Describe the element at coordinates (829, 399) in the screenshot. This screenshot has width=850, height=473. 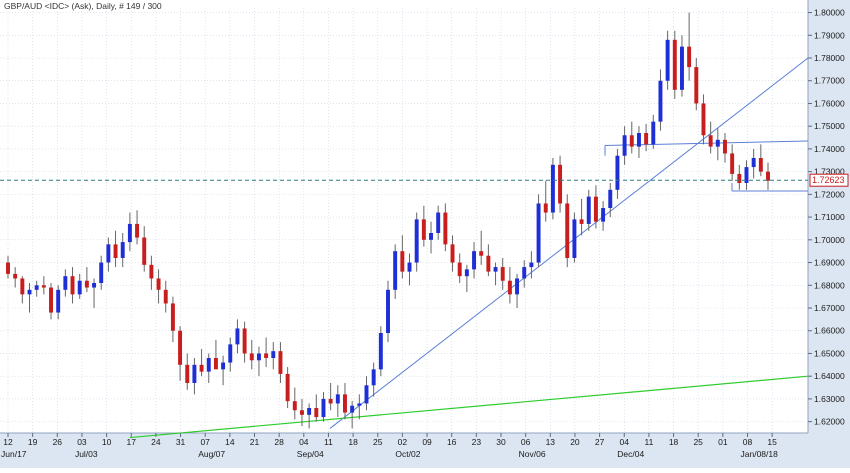
I see `price-tick-label: 1.63000` at that location.